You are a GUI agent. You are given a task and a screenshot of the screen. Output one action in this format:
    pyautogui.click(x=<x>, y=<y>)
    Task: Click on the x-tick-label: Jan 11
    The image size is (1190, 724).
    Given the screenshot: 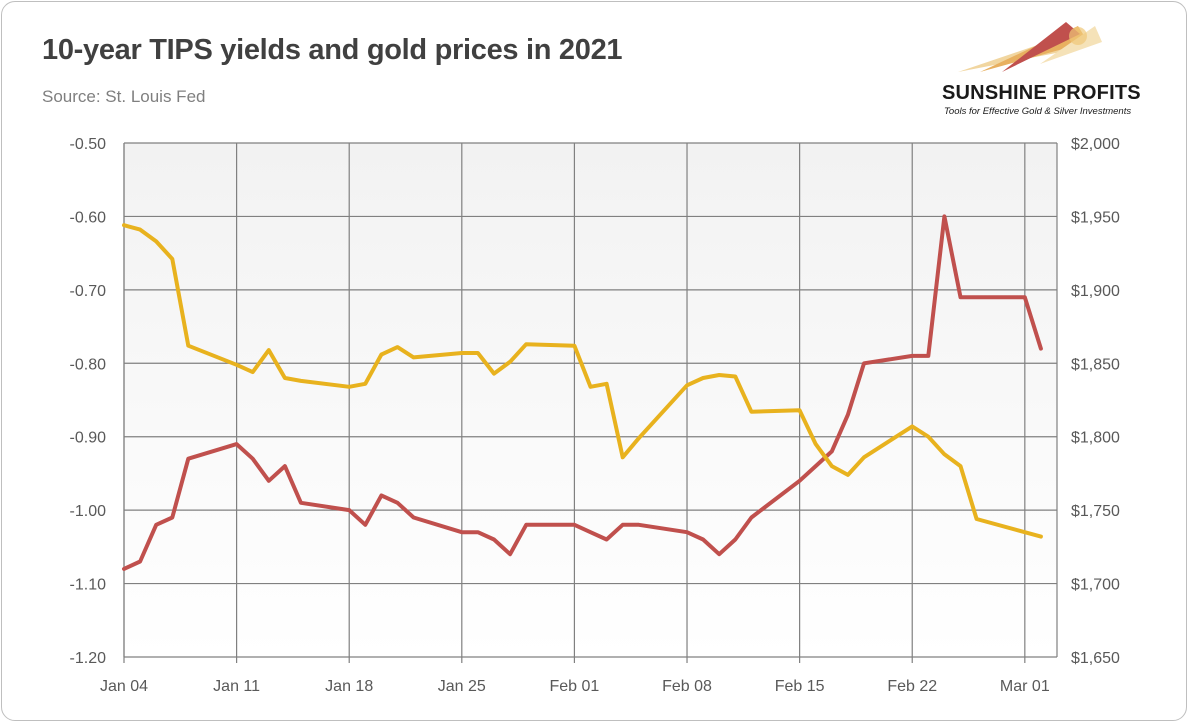 What is the action you would take?
    pyautogui.click(x=236, y=686)
    